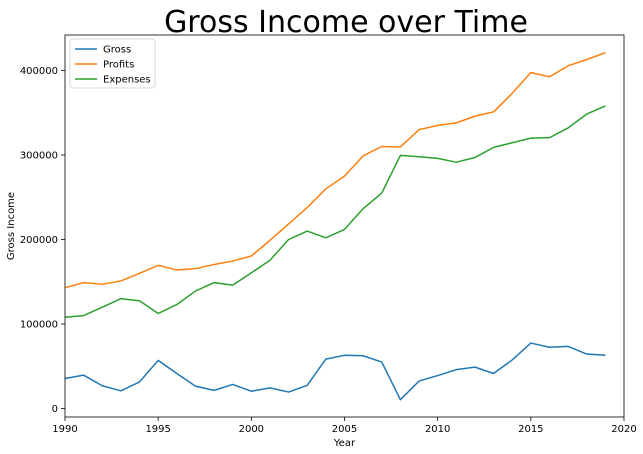 The image size is (643, 454). I want to click on legend-label-profits: Profits, so click(118, 65).